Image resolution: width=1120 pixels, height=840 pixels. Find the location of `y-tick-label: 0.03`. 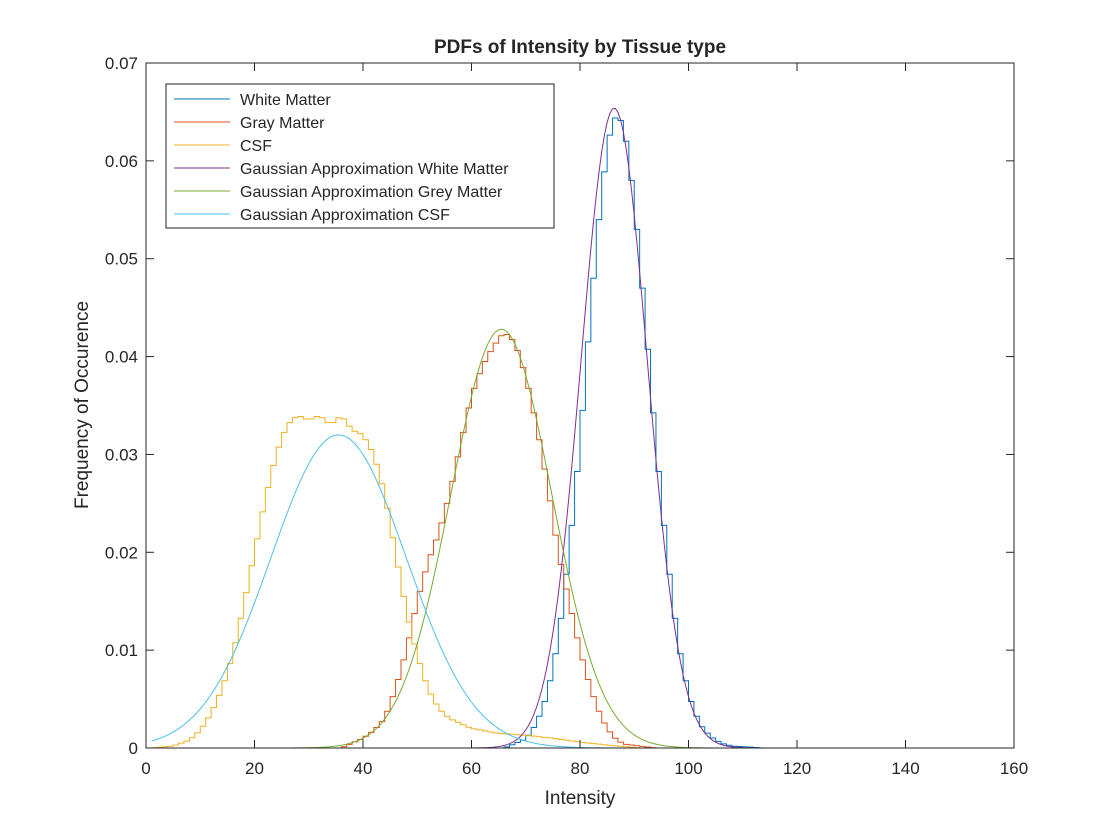

y-tick-label: 0.03 is located at coordinates (121, 454).